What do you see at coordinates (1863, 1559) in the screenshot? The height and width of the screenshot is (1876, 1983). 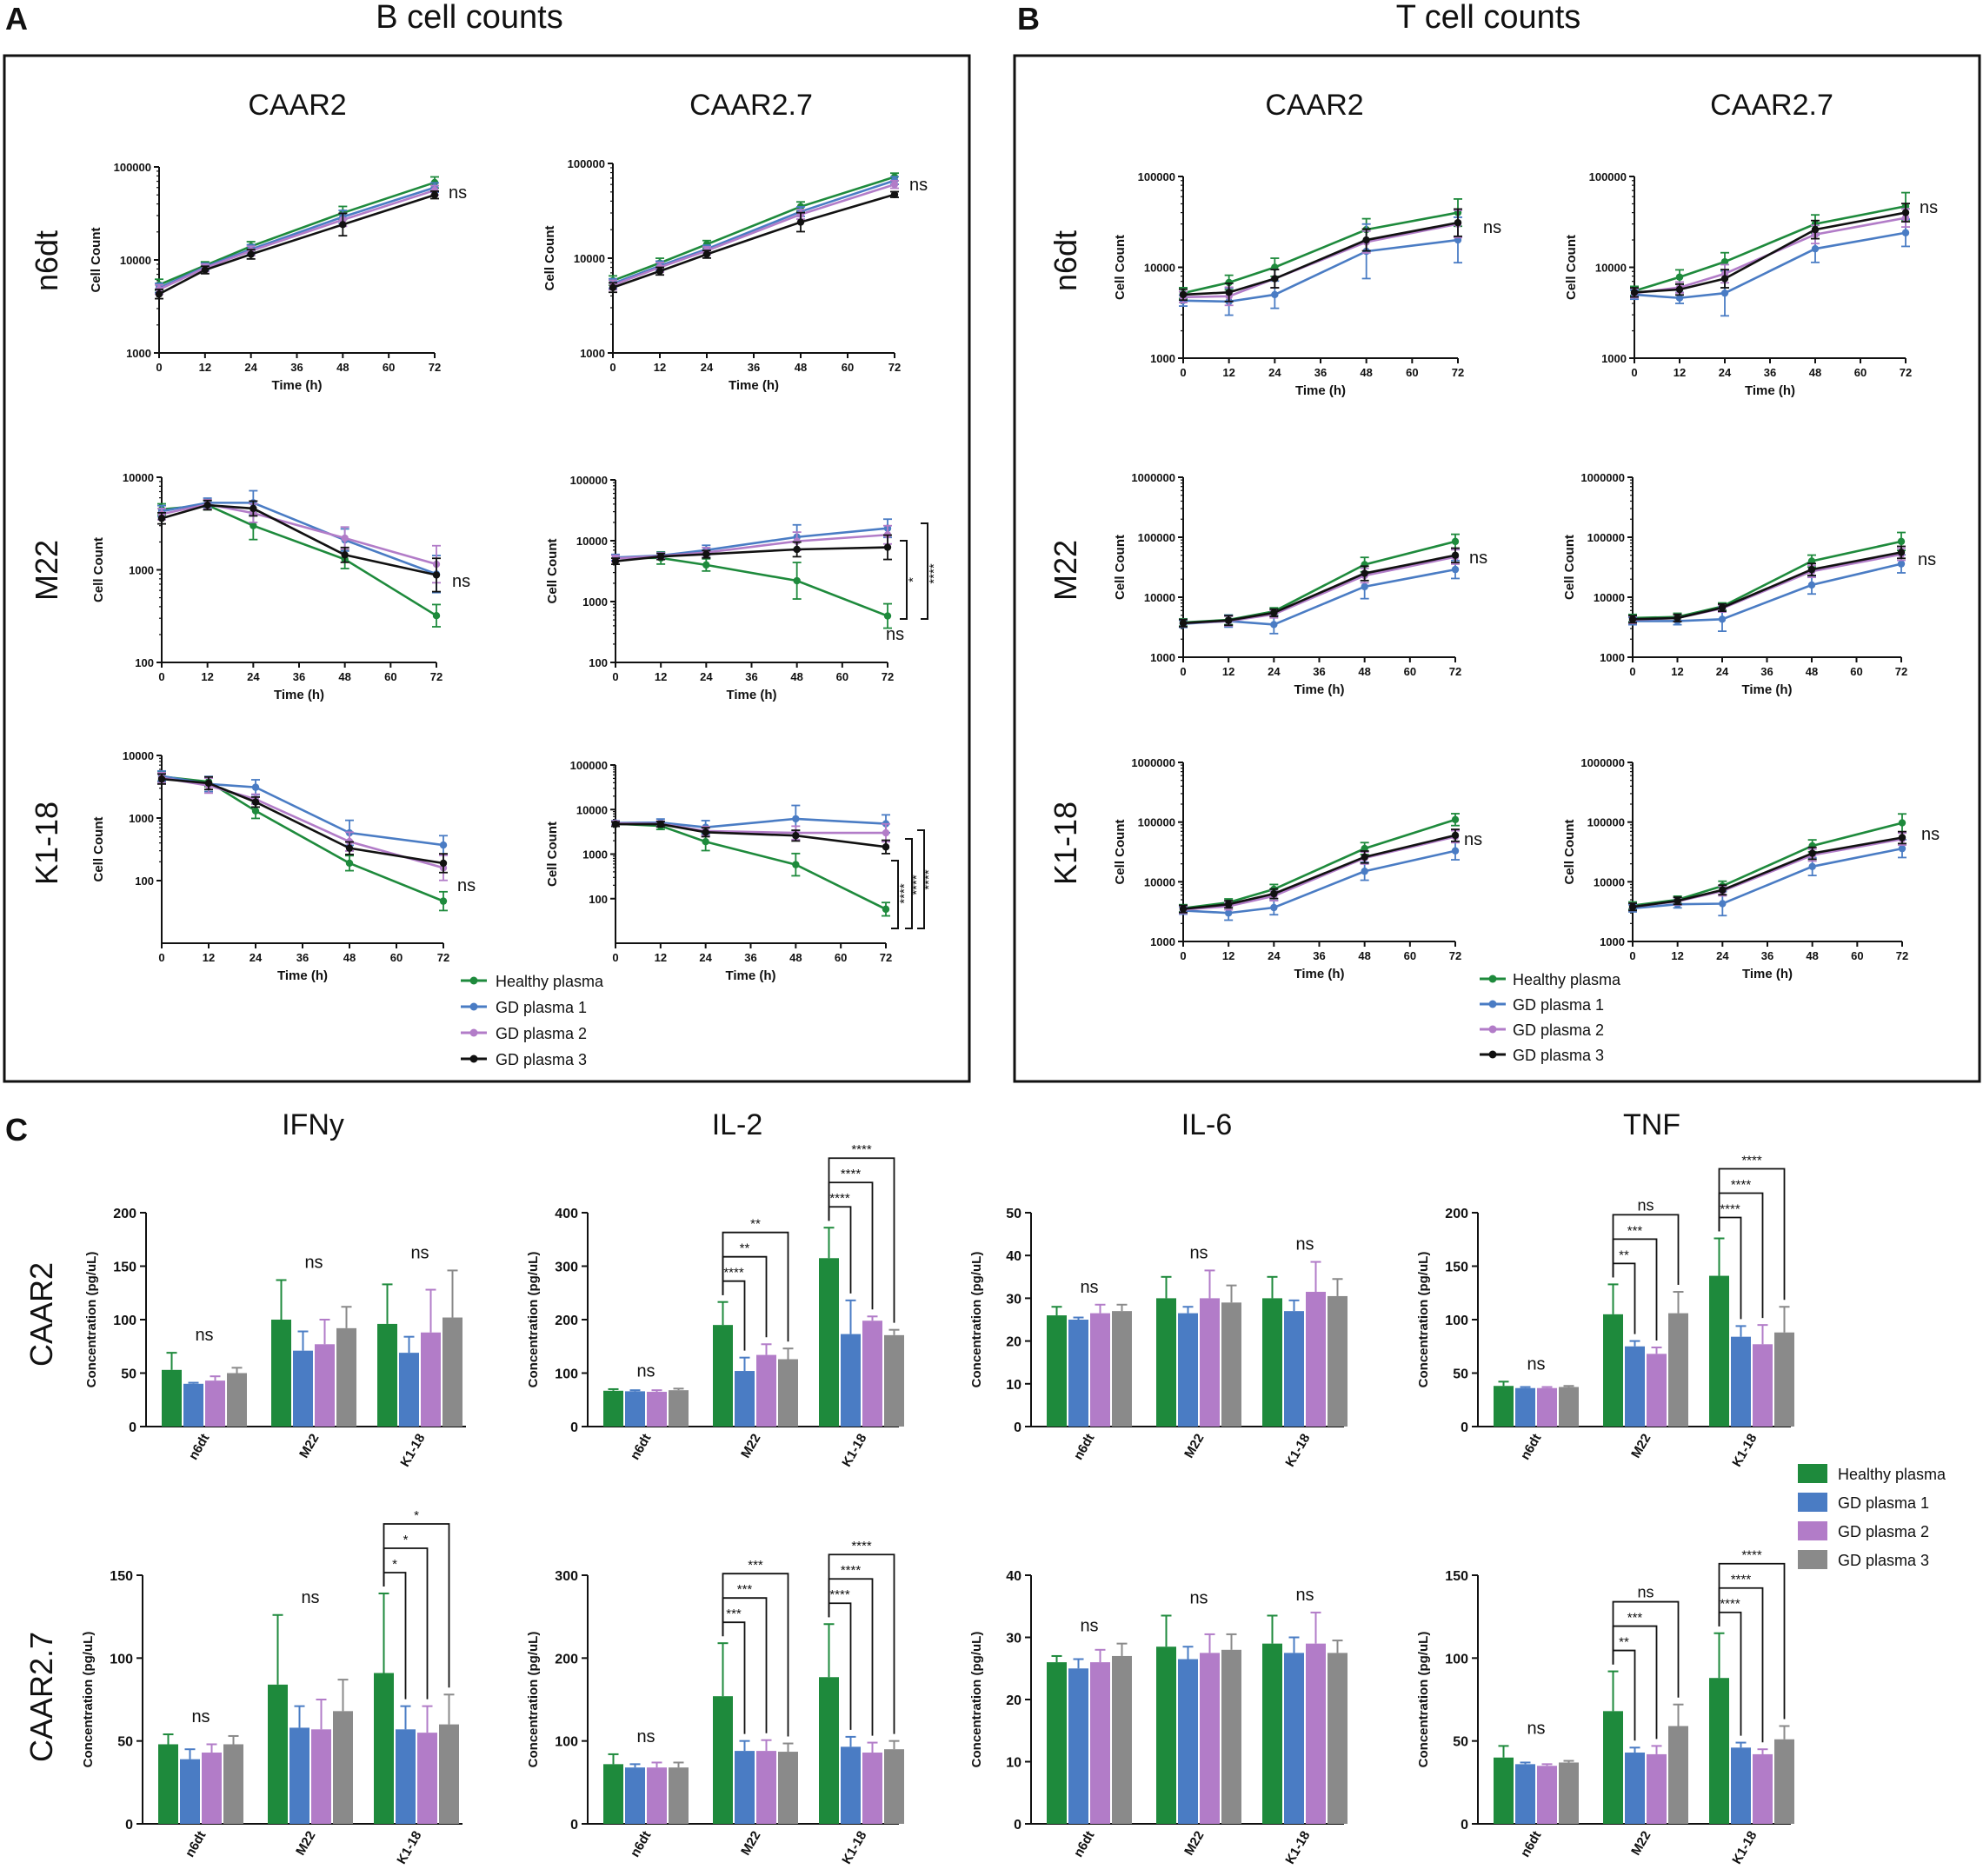 I see `legend-c-item-gd3: GD plasma 3` at bounding box center [1863, 1559].